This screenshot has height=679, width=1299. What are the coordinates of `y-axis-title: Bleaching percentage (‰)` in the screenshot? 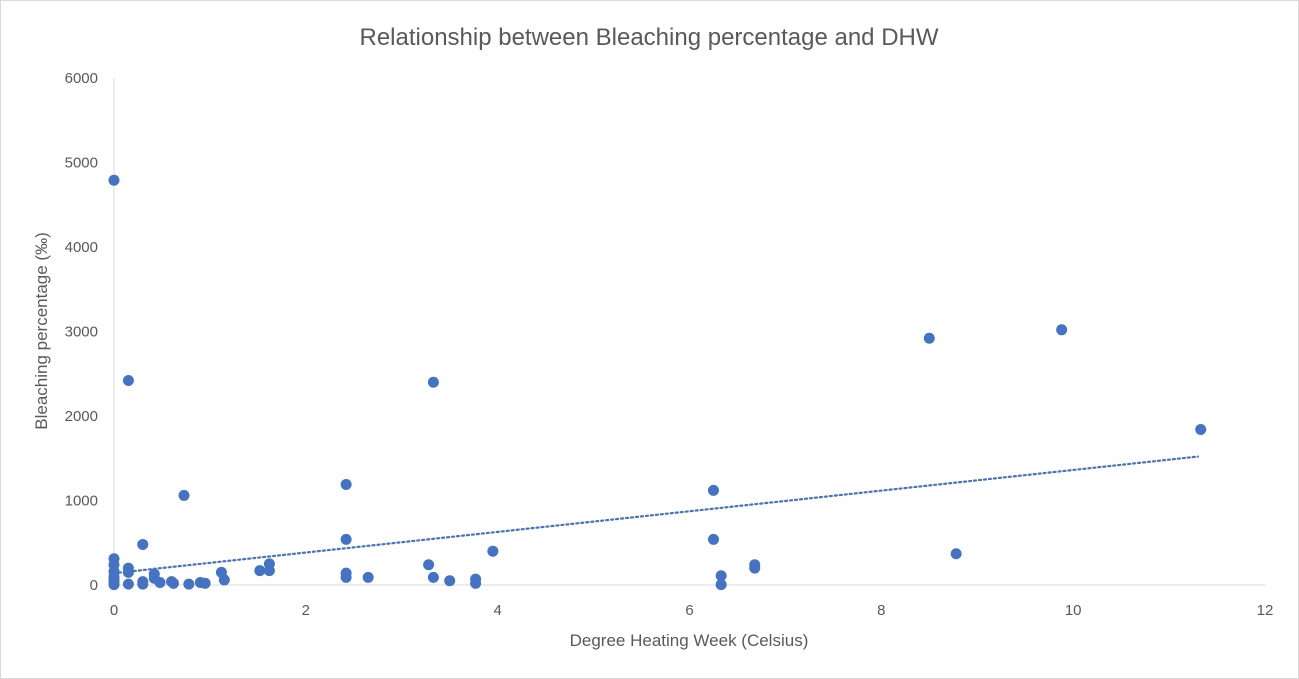 It's located at (41, 331).